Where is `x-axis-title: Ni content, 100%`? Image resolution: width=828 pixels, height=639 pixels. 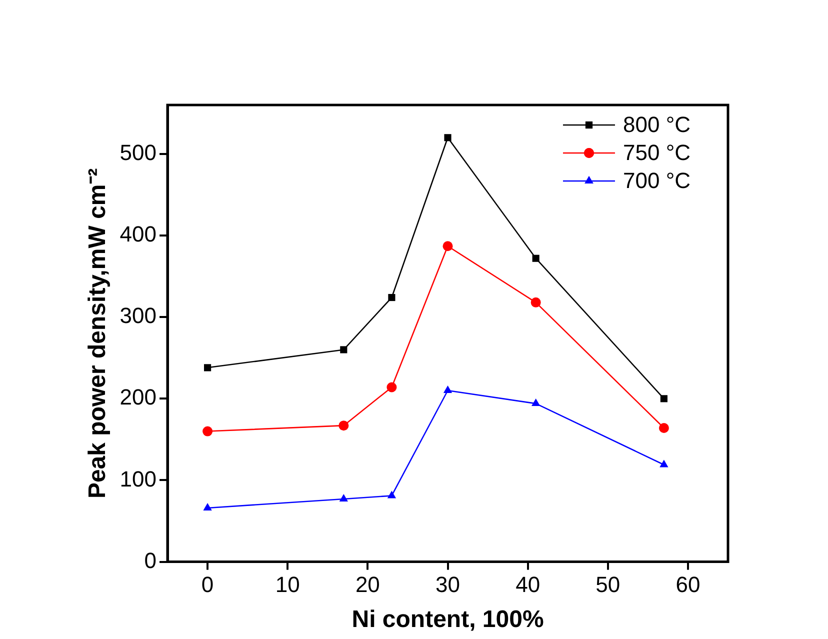 x-axis-title: Ni content, 100% is located at coordinates (448, 620).